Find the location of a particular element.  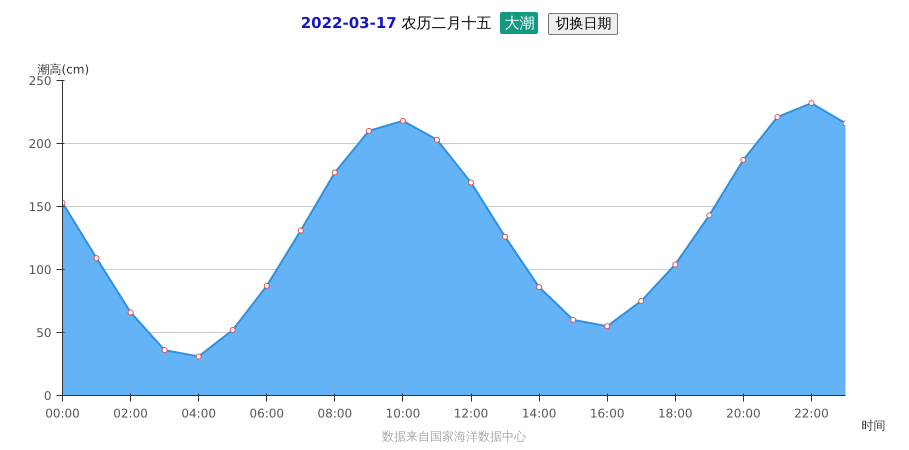

y-tick-label: 250 is located at coordinates (40, 81).